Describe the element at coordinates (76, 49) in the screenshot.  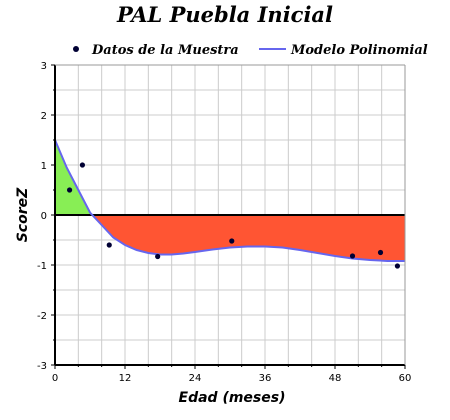
I see `legend-marker-datos` at that location.